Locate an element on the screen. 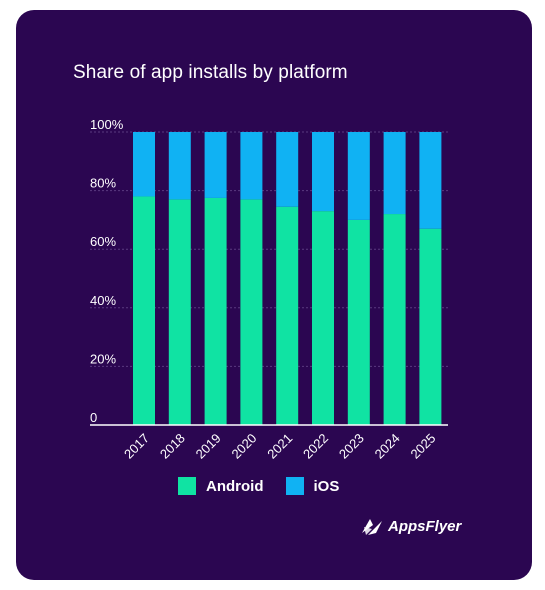 The height and width of the screenshot is (590, 545). bar-ios-2021 is located at coordinates (287, 169).